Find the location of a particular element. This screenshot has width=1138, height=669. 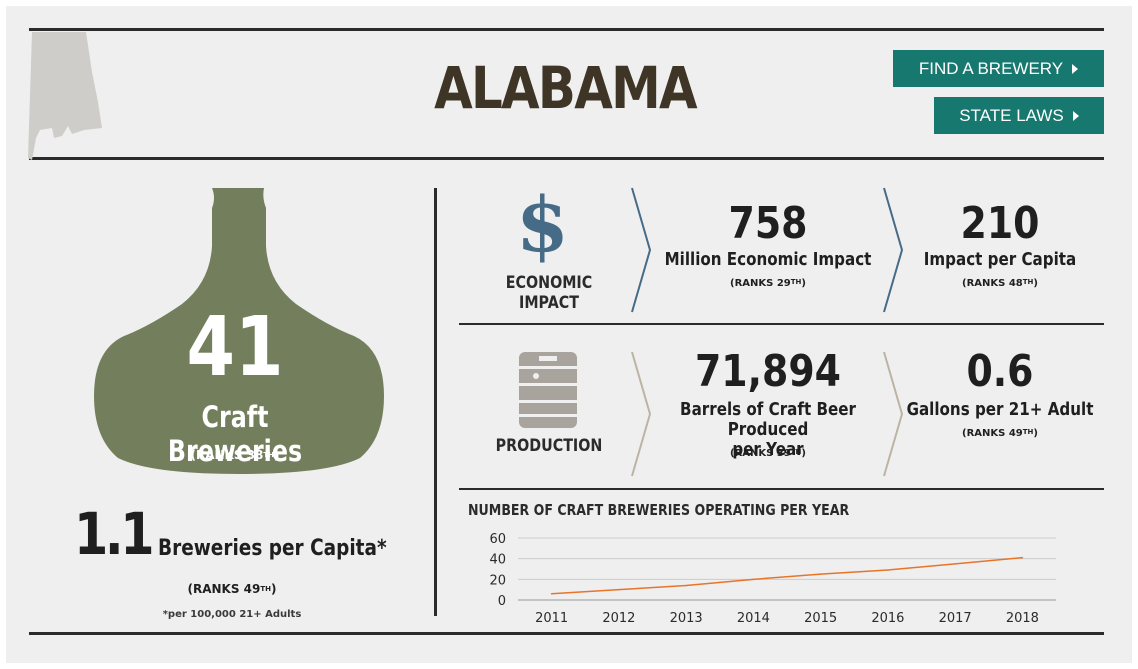

y-tick-label: 40 is located at coordinates (497, 560).